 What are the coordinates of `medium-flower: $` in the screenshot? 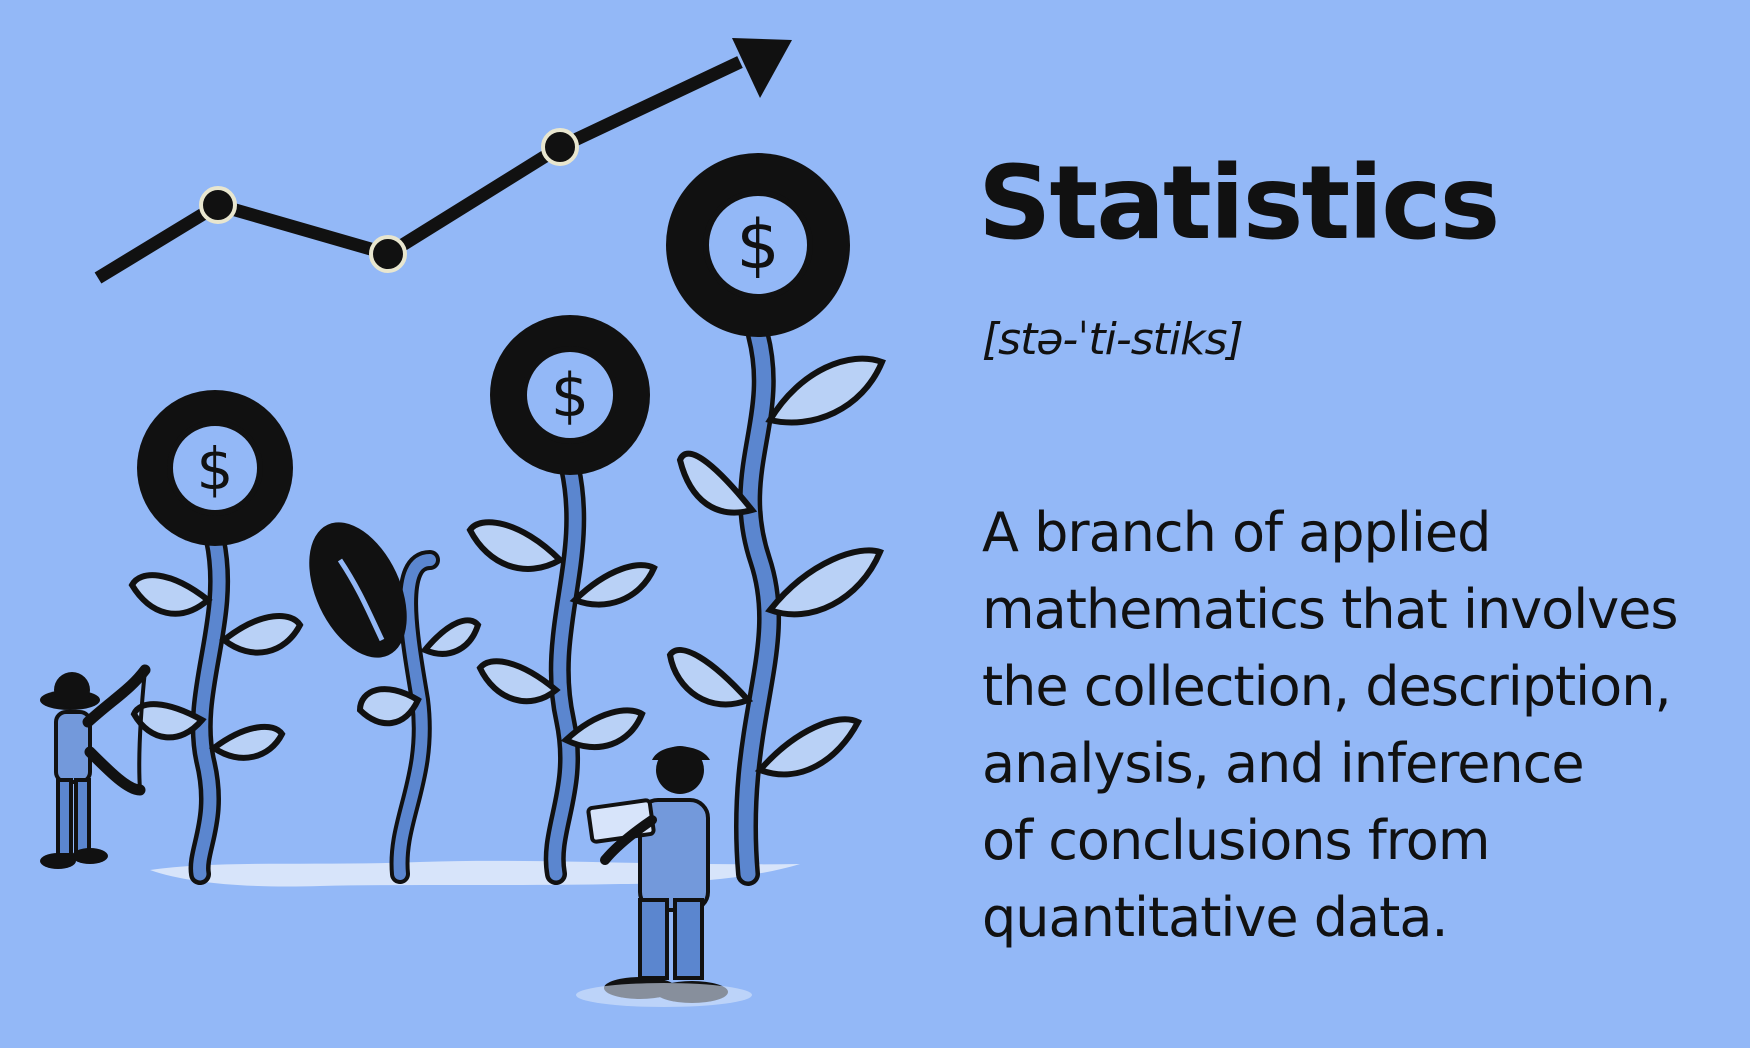 It's located at (562, 600).